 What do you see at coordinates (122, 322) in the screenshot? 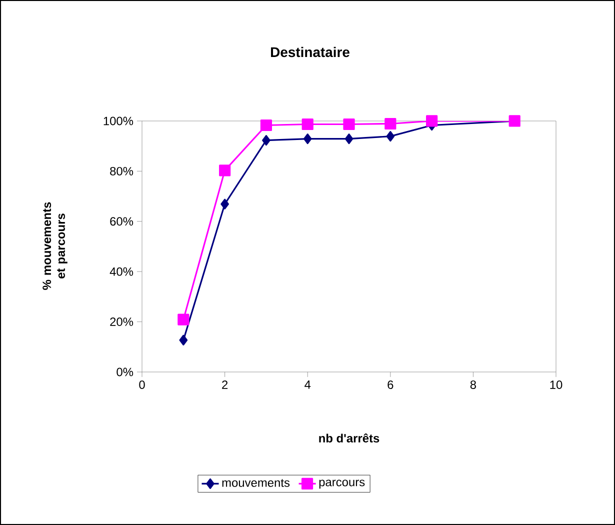
I see `y-tick-label: 20%` at bounding box center [122, 322].